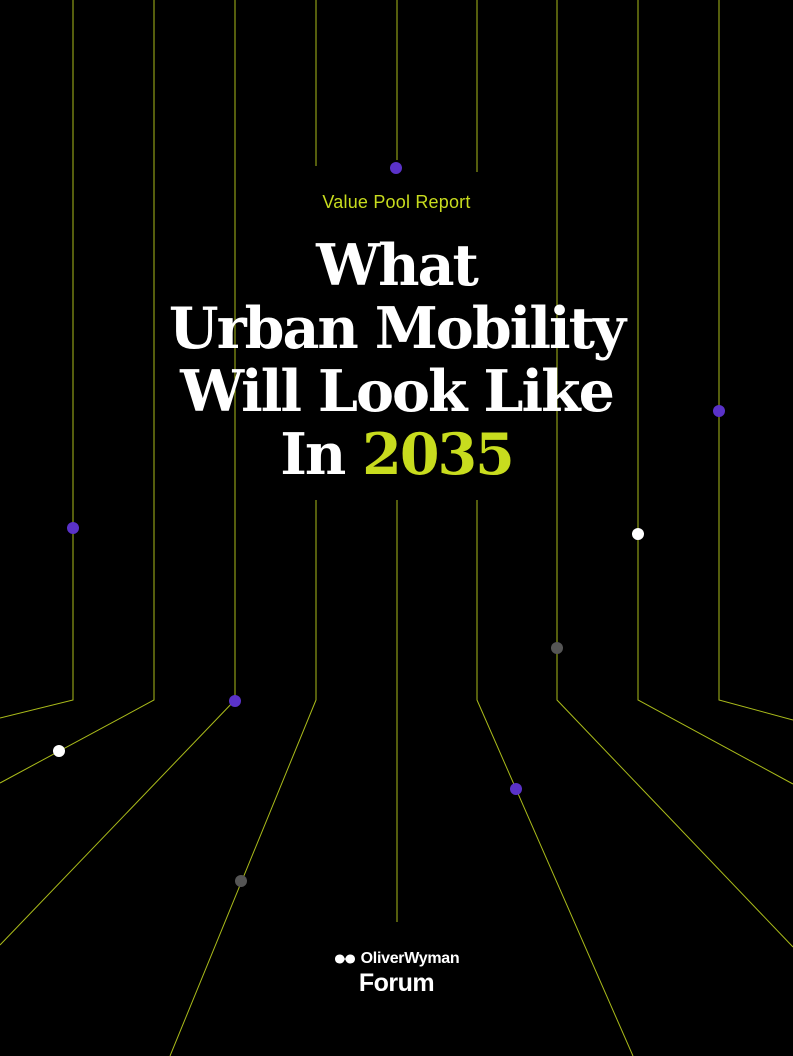 Image resolution: width=793 pixels, height=1056 pixels. I want to click on logo-sub: Forum, so click(396, 983).